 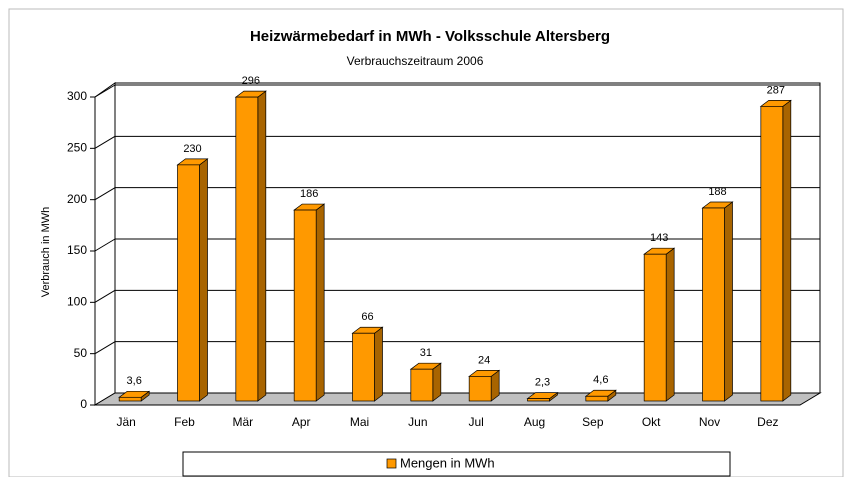 I want to click on y-tick-label: 150, so click(x=77, y=250).